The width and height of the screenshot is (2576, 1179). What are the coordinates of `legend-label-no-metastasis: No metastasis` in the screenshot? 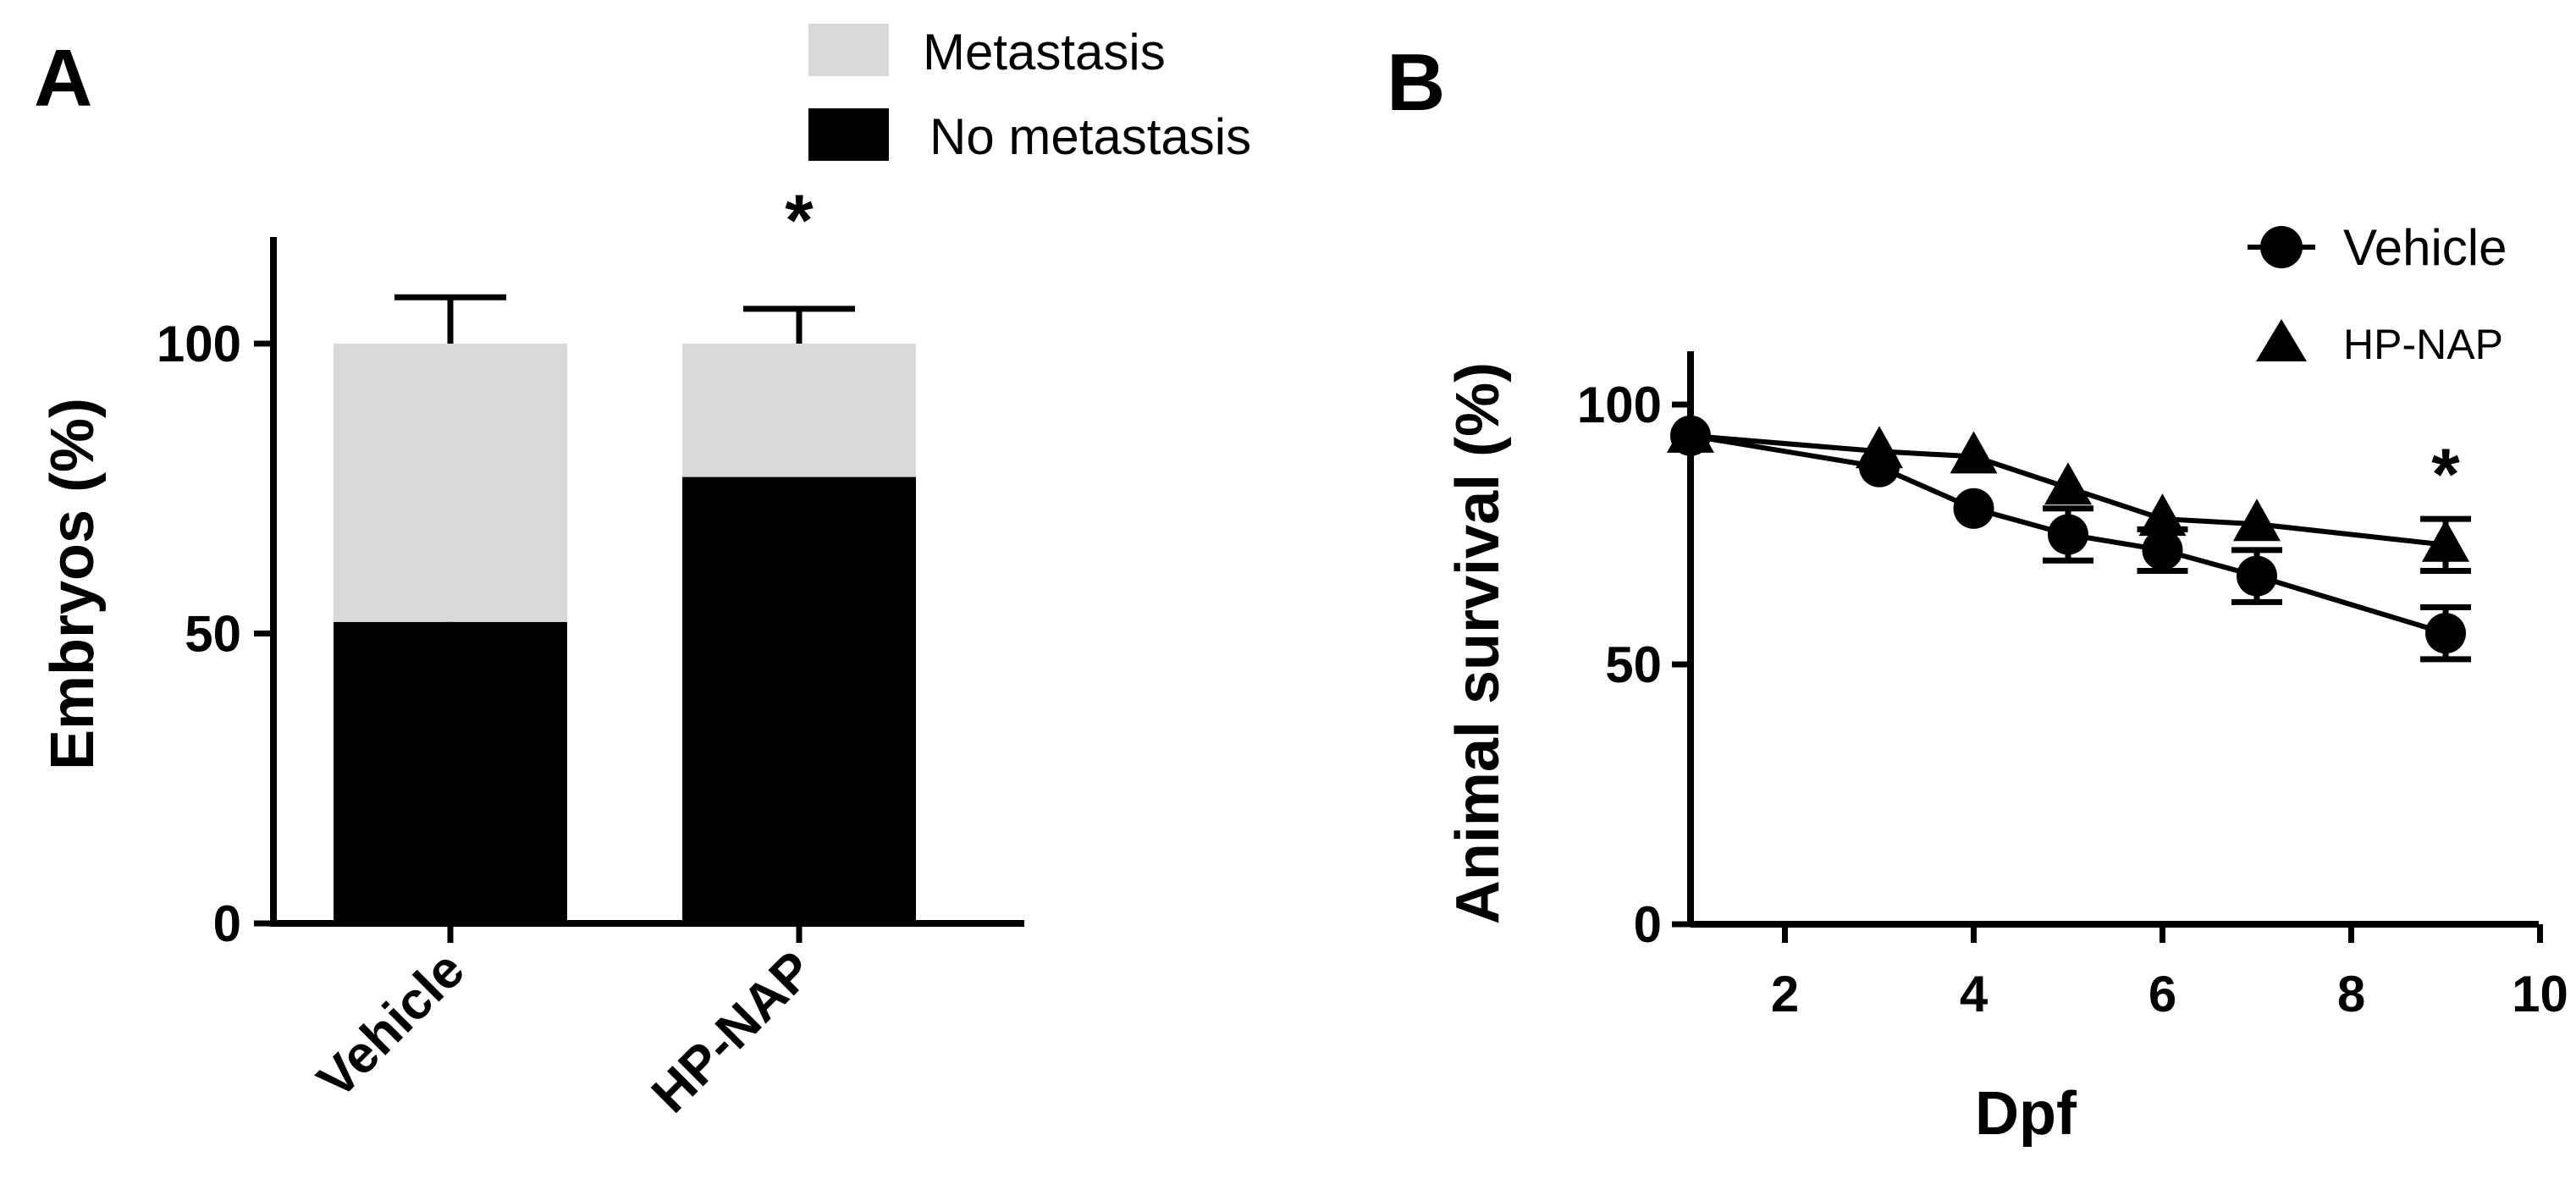 It's located at (1090, 136).